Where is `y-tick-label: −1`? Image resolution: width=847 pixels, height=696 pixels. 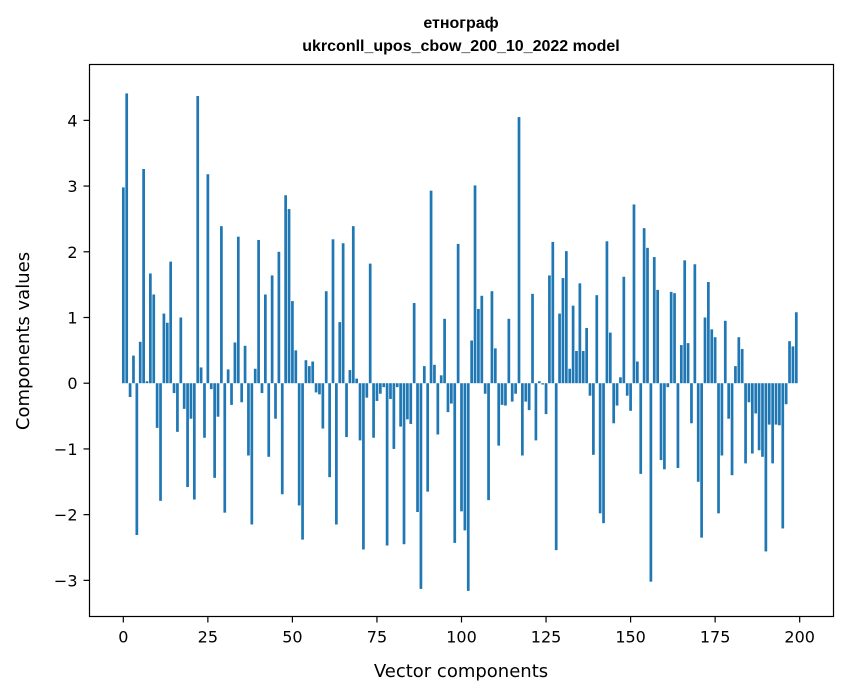 y-tick-label: −1 is located at coordinates (66, 449).